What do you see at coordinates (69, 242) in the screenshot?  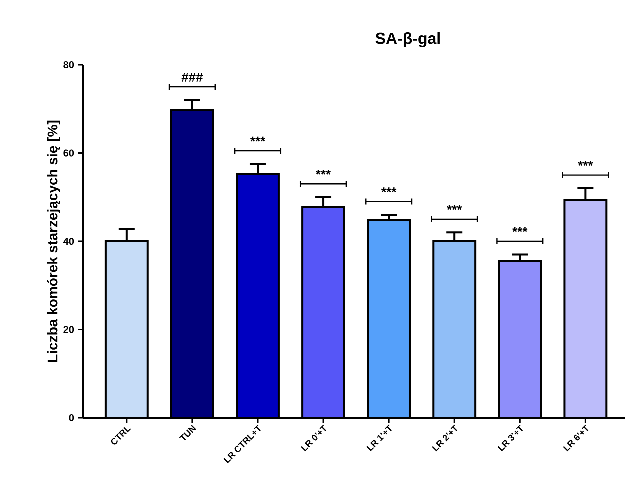 I see `y-tick-label: 40` at bounding box center [69, 242].